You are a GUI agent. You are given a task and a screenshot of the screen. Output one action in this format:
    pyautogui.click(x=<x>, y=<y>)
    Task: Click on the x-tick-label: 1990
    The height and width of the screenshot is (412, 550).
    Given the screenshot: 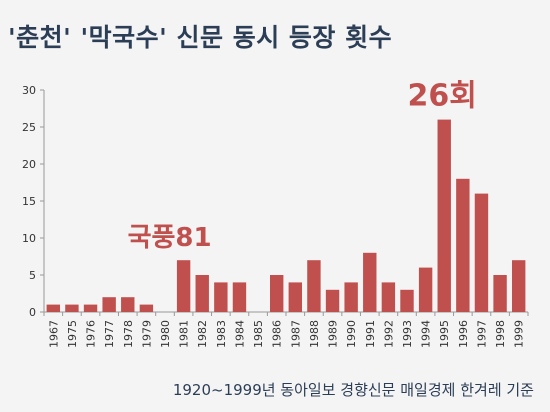 What is the action you would take?
    pyautogui.click(x=351, y=334)
    